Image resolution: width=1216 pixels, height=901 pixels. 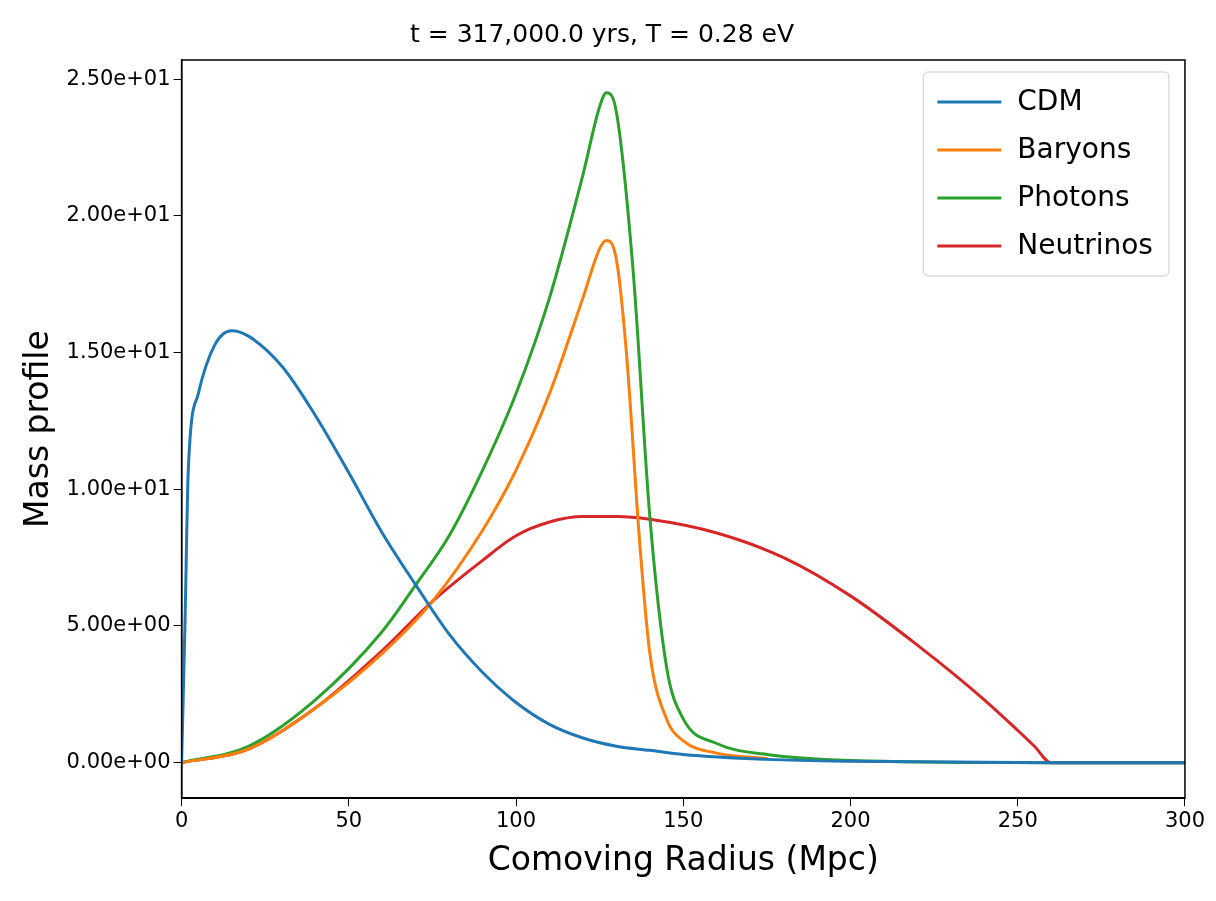 What do you see at coordinates (683, 820) in the screenshot?
I see `x-tick-label: 150` at bounding box center [683, 820].